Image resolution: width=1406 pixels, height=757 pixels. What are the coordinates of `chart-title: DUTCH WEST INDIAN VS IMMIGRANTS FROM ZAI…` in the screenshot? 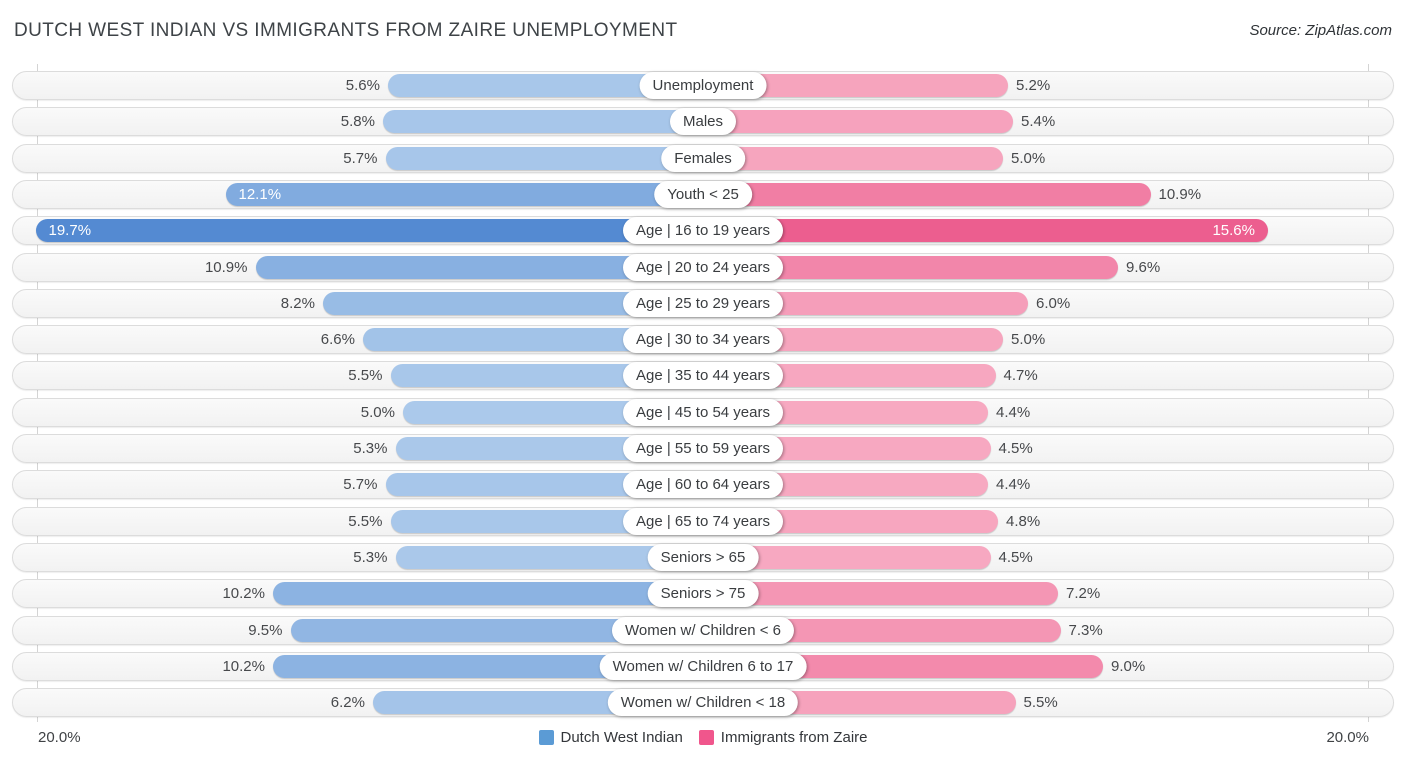 It's located at (346, 30).